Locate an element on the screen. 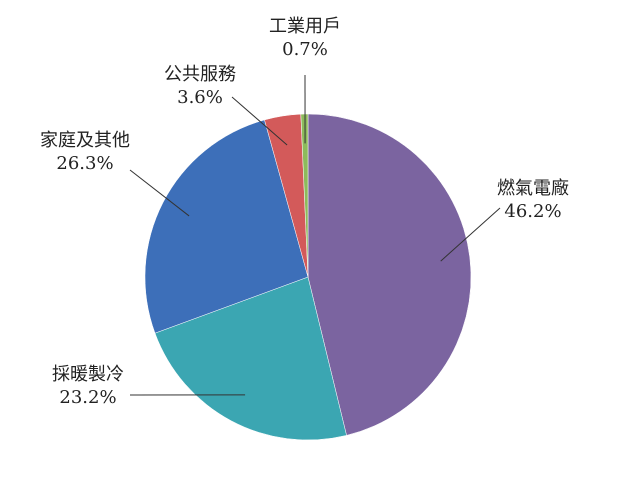 The width and height of the screenshot is (621, 481). slice-label: 採暖製冷 is located at coordinates (88, 374).